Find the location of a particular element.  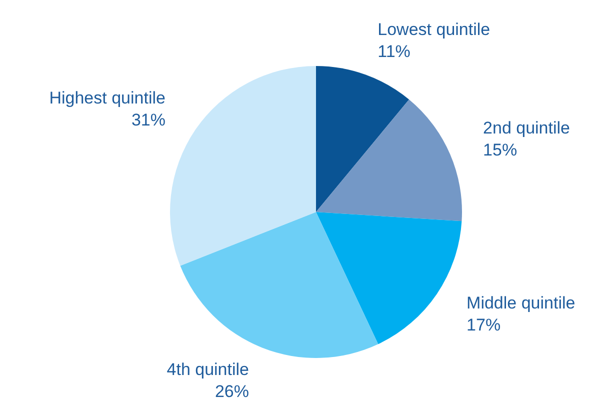

slice-label: 2nd quintile is located at coordinates (526, 128).